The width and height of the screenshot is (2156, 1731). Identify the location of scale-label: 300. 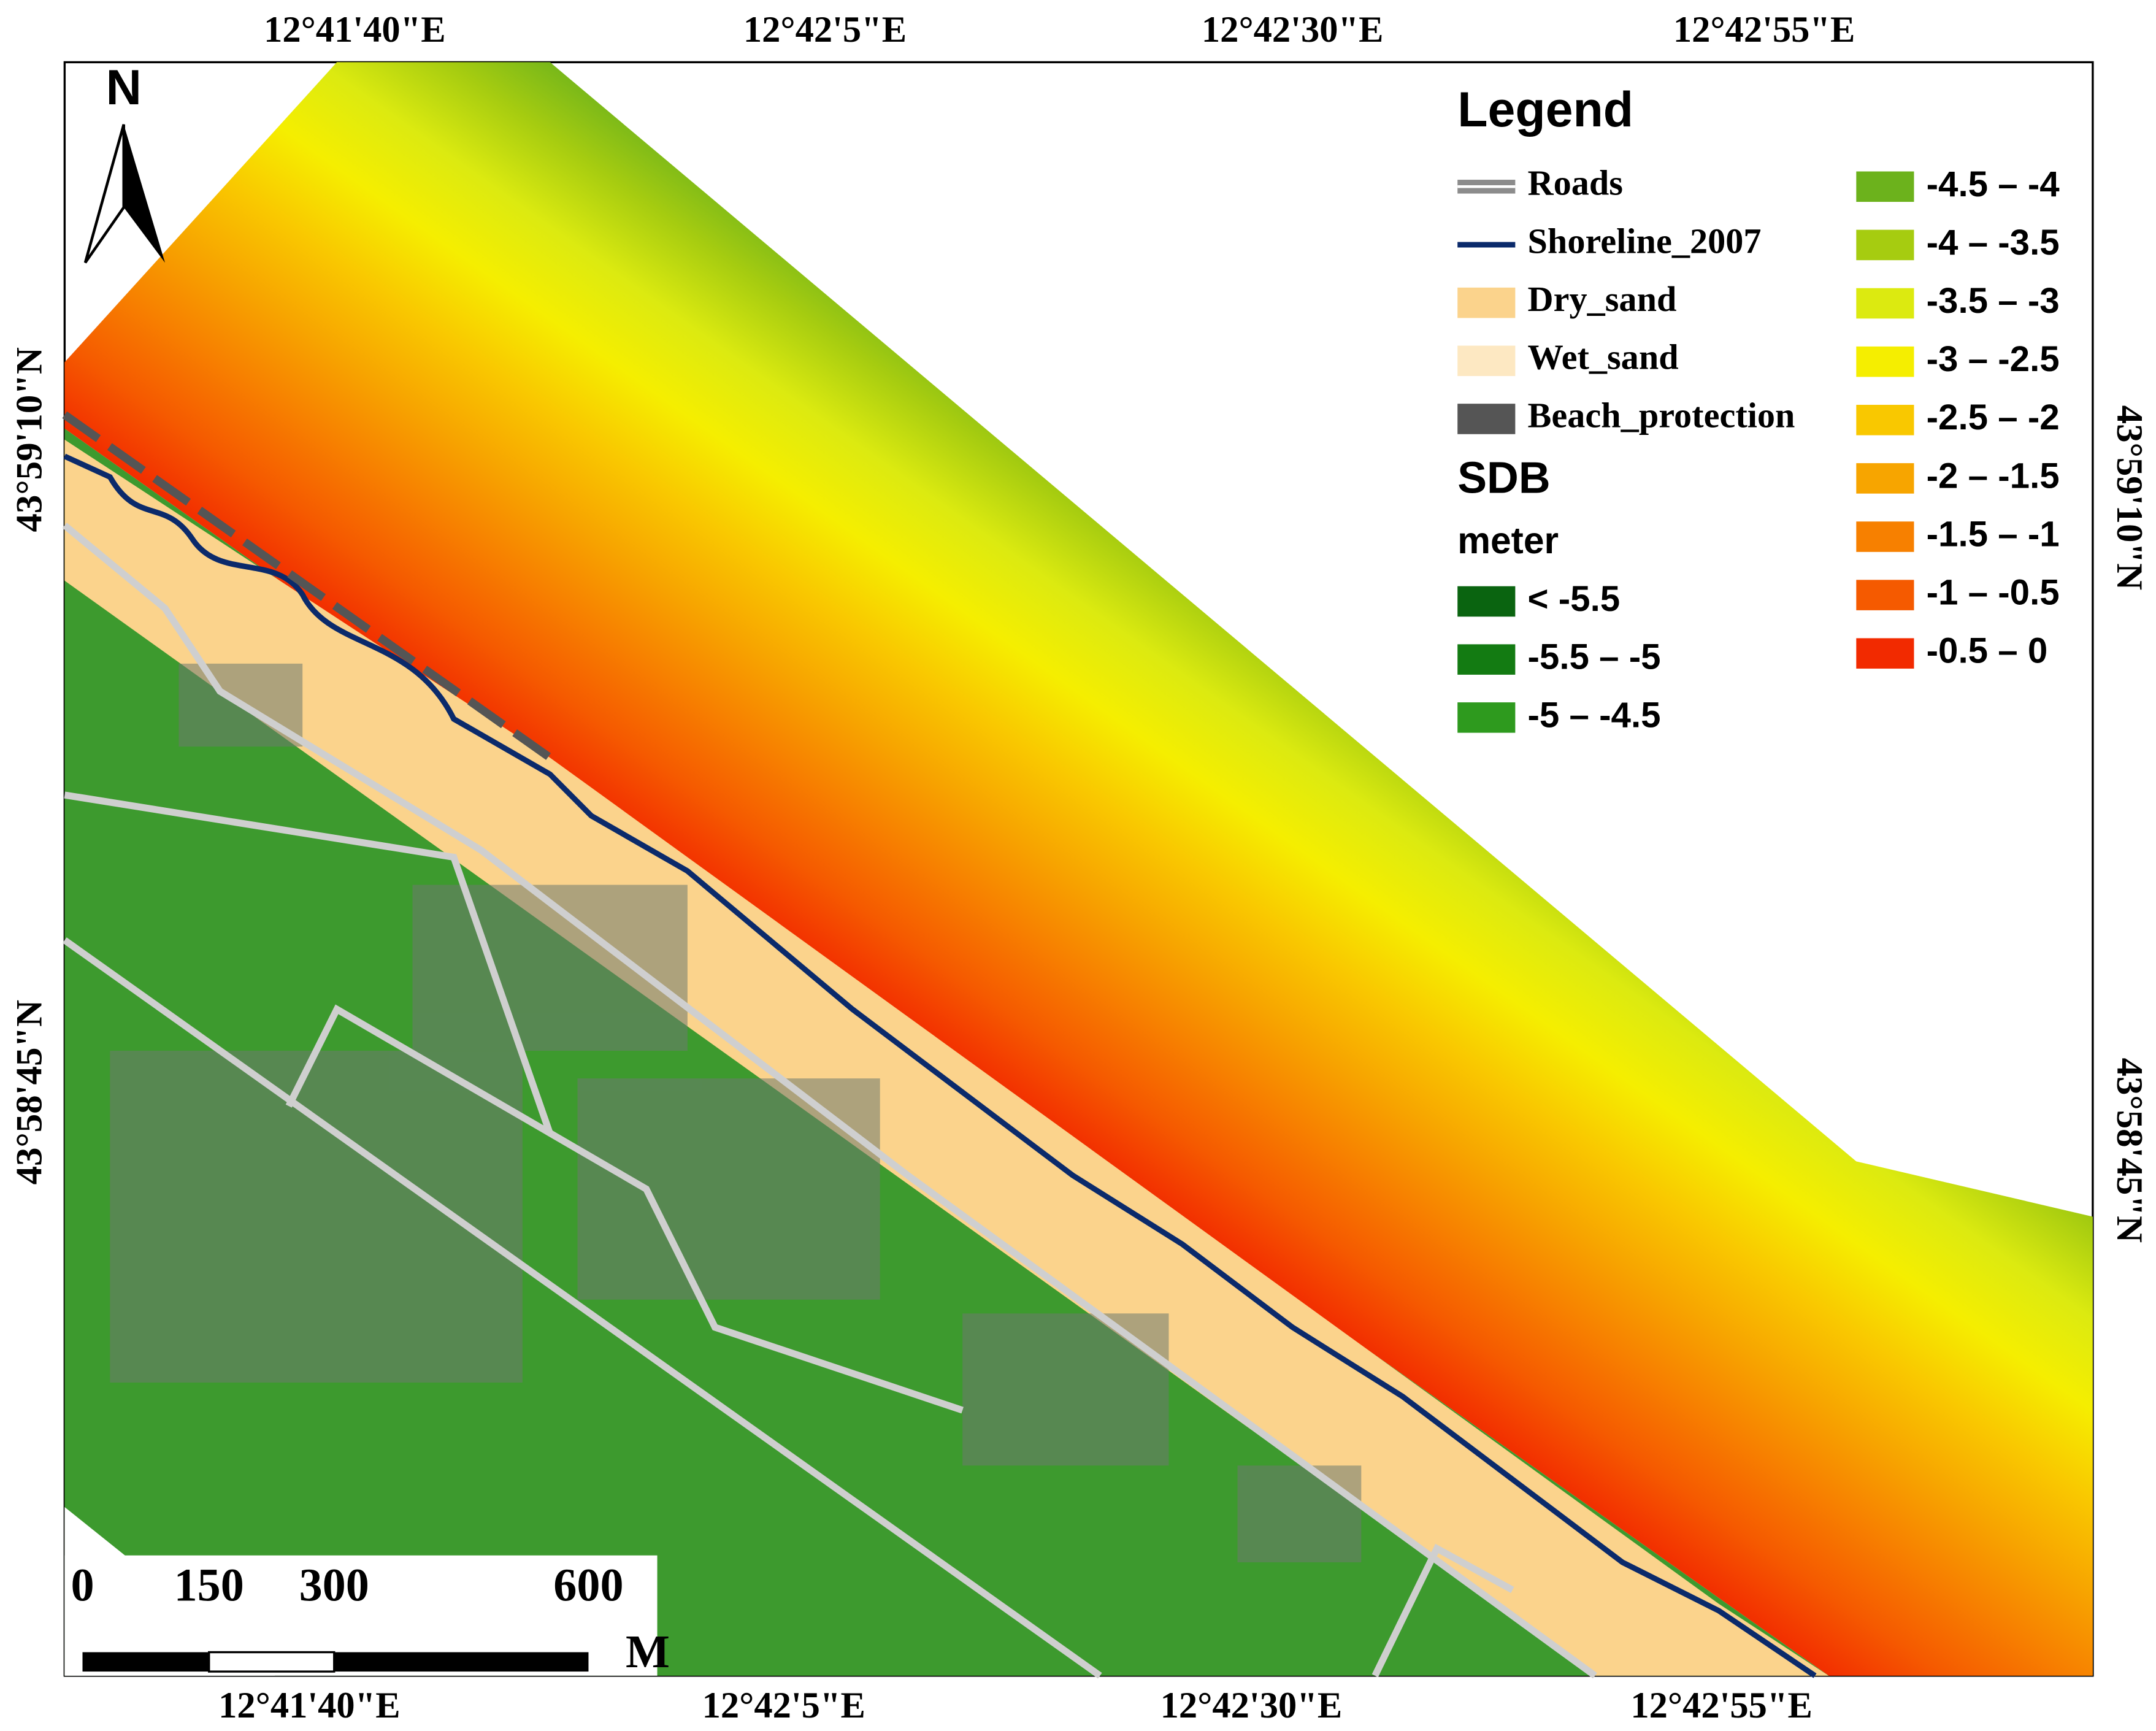
(334, 1585).